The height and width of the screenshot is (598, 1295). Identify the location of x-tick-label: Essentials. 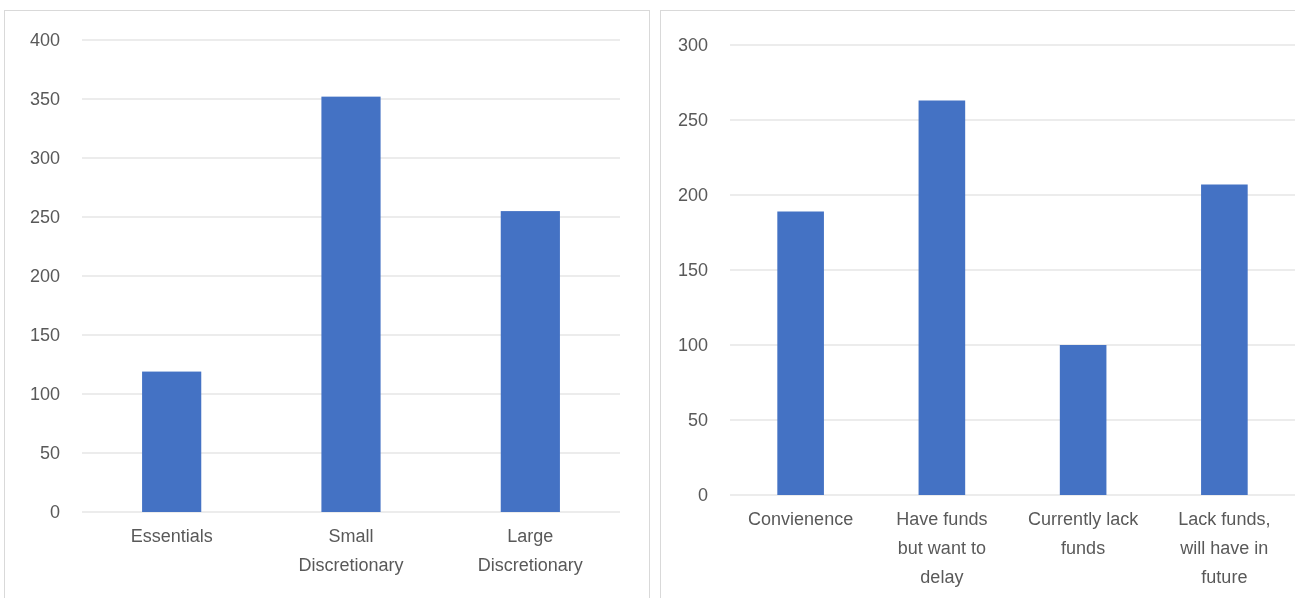
(171, 536).